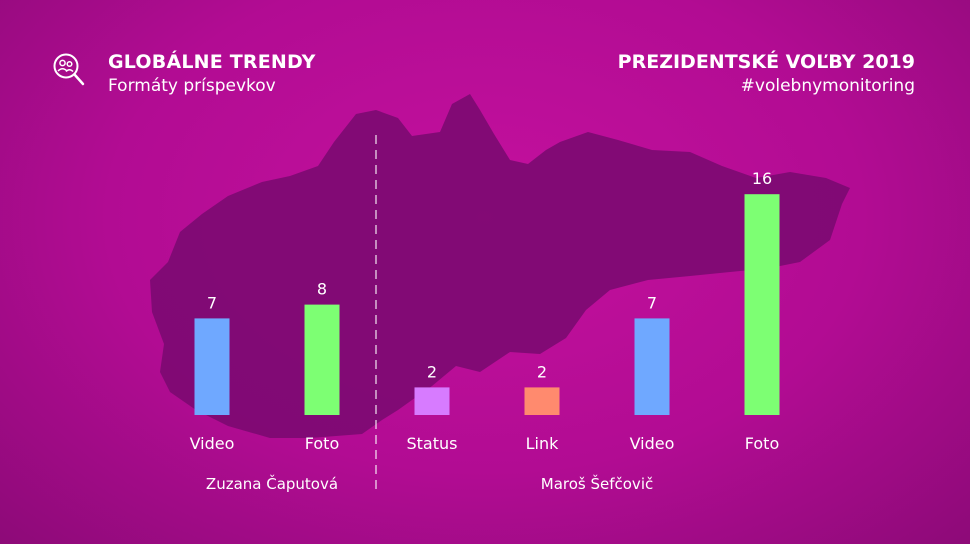 This screenshot has height=544, width=970. I want to click on category-label-1-foto: Foto, so click(762, 443).